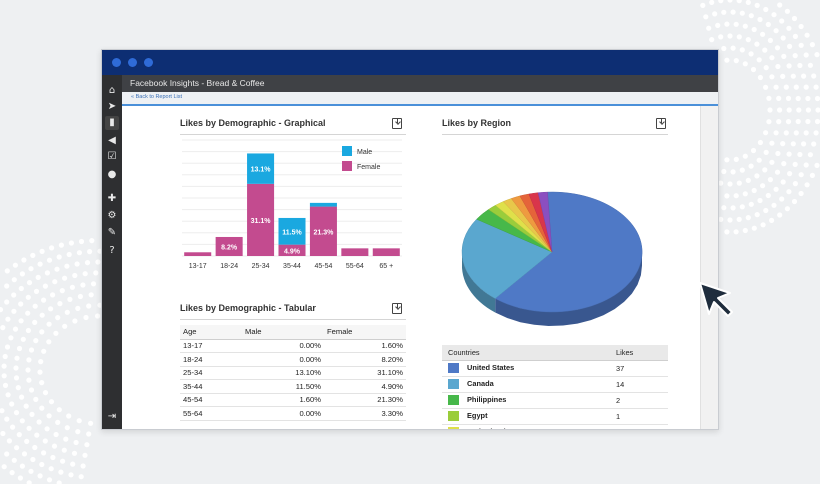  I want to click on legend-swatch, so click(347, 166).